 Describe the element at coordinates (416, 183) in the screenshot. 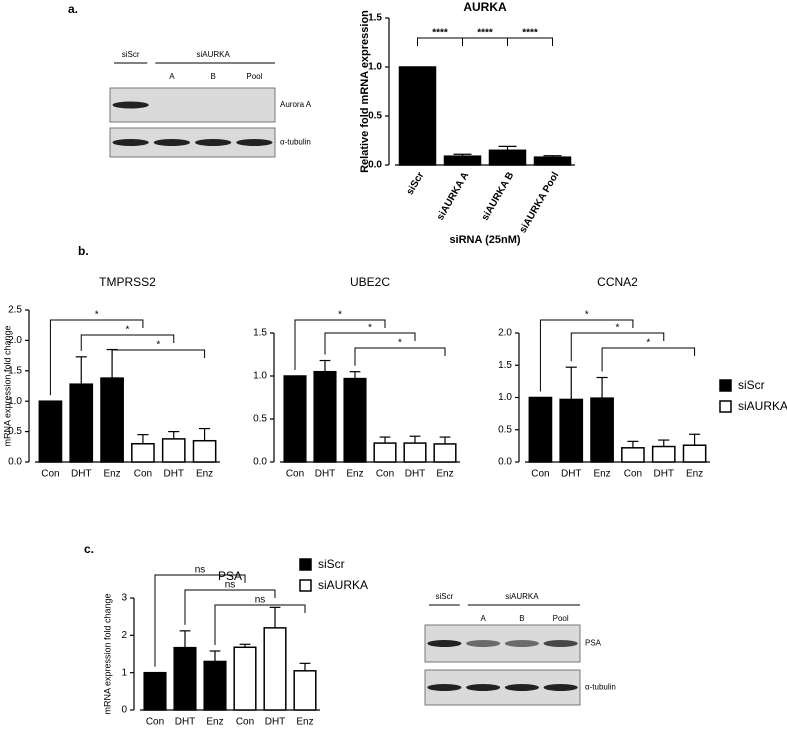

I see `x-tick-label: siScr` at that location.